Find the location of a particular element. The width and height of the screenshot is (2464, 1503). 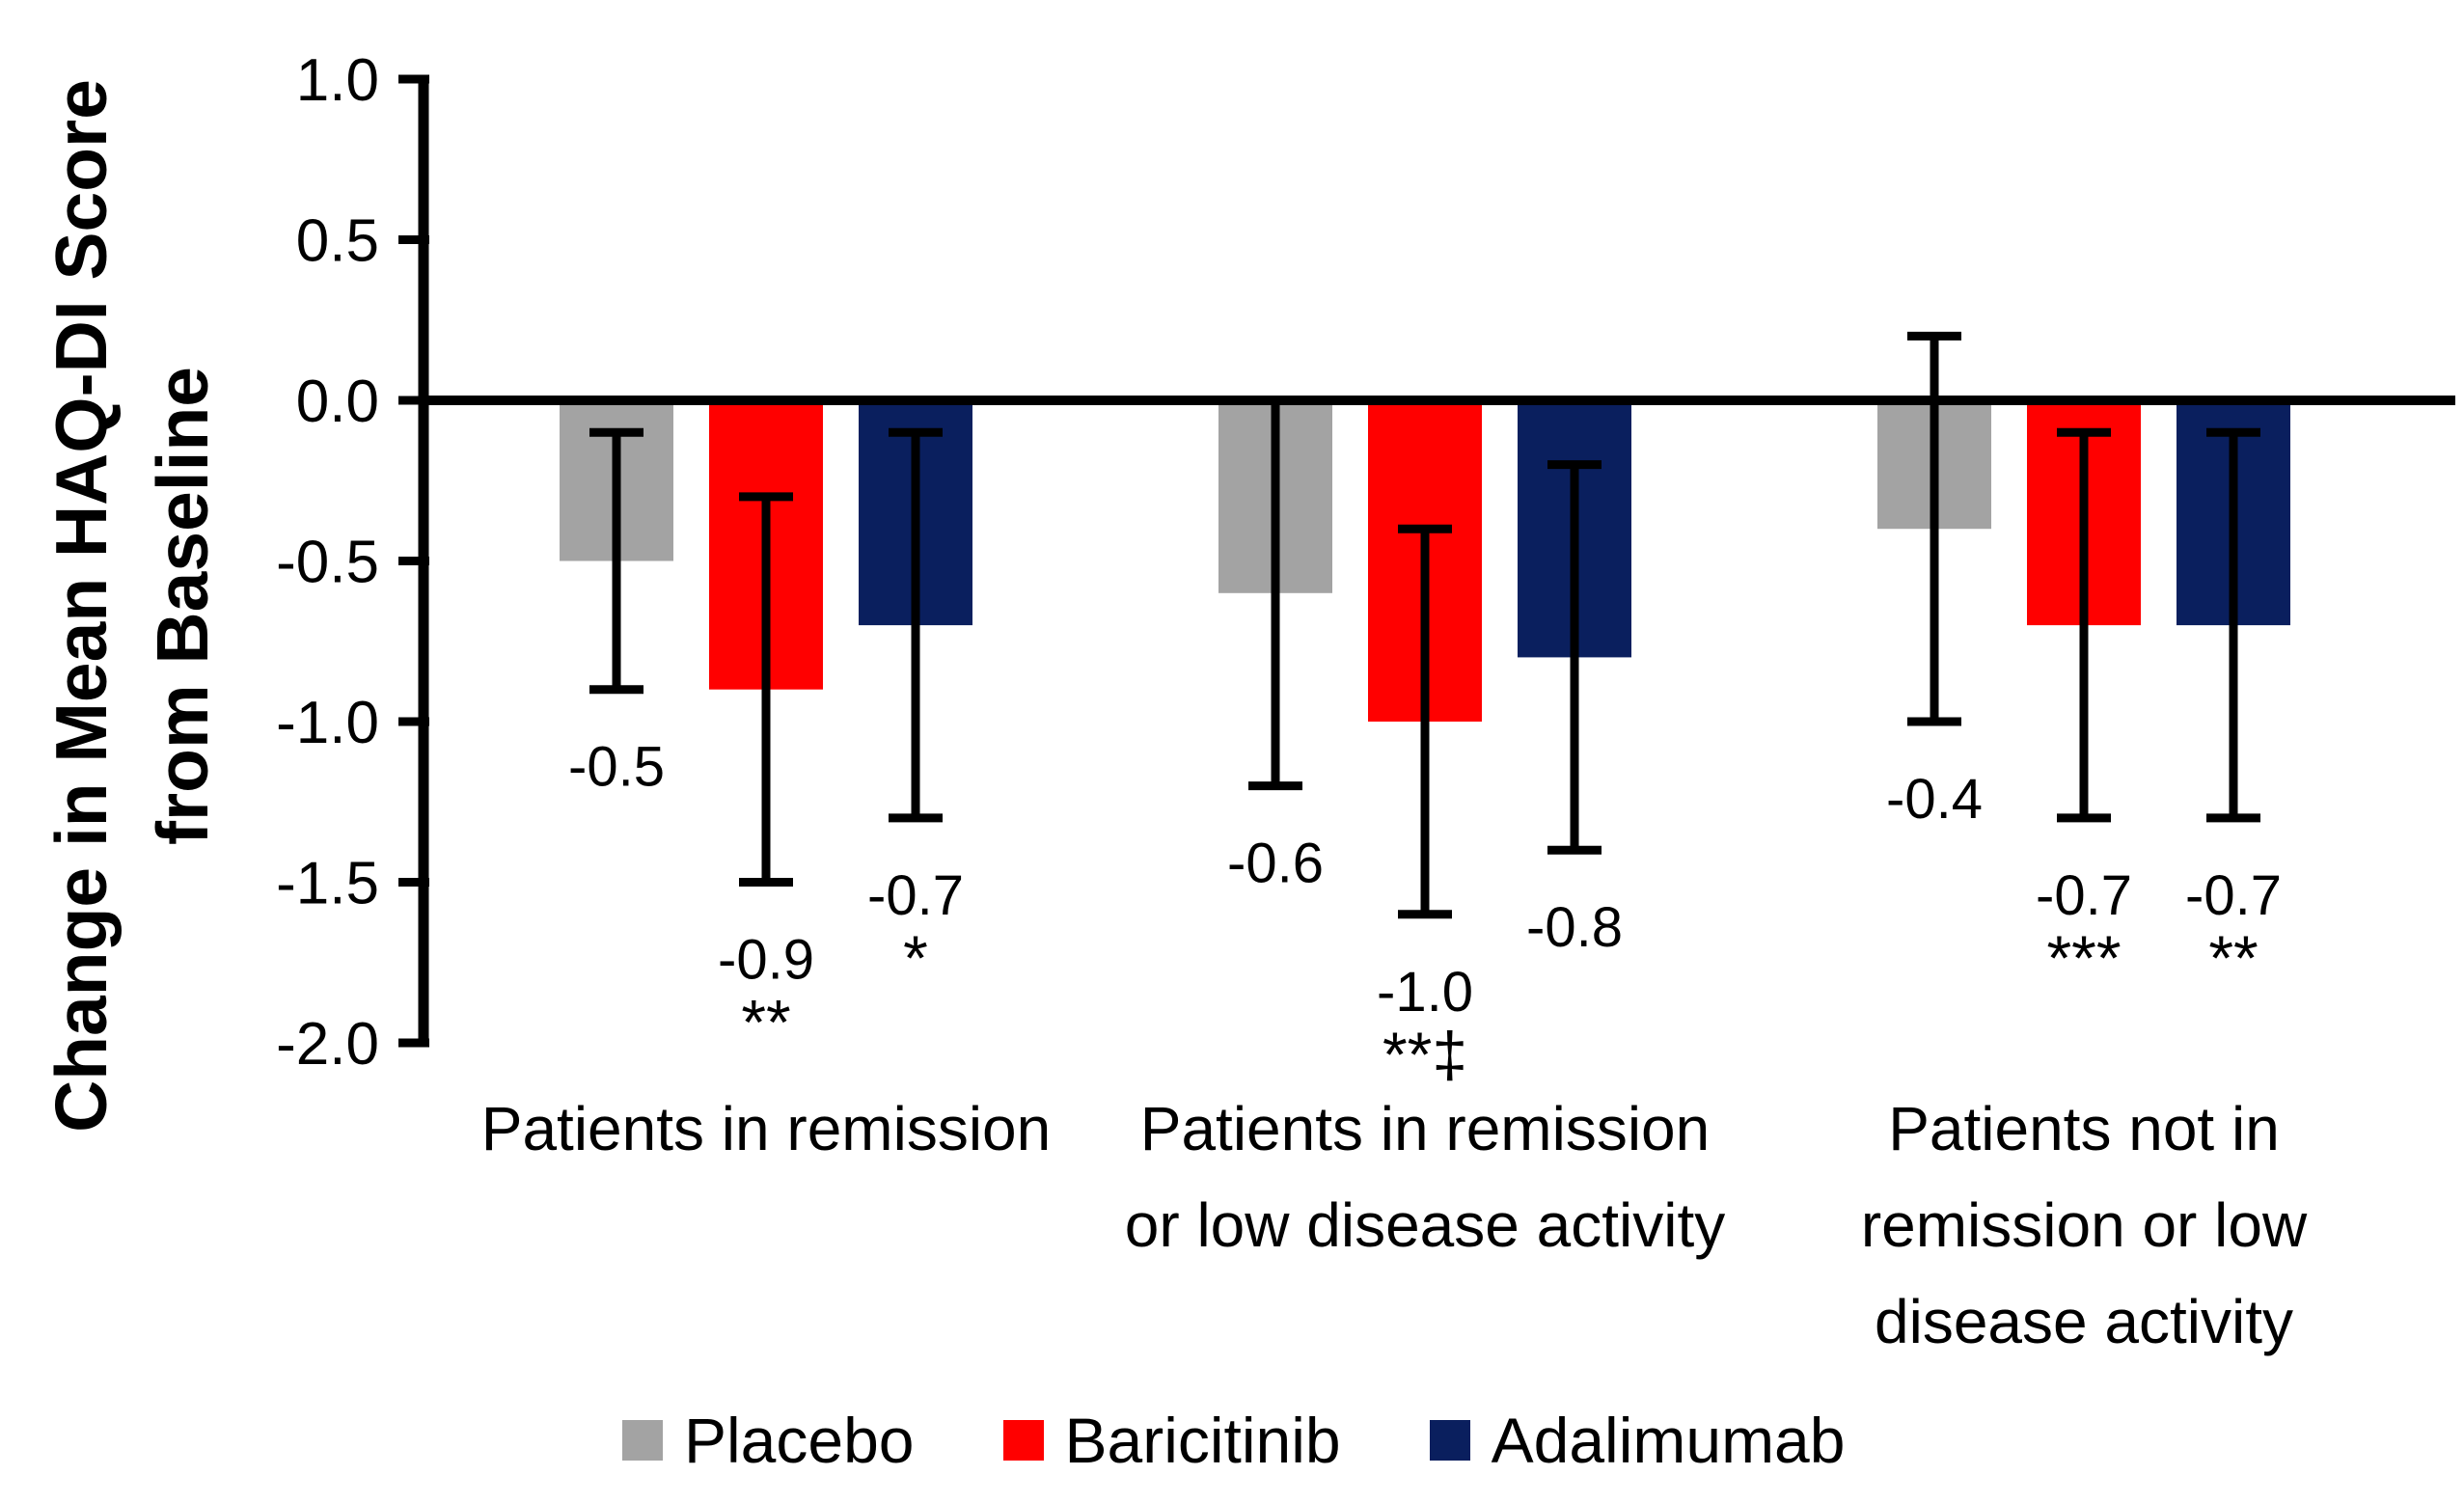

value-label-adalimumab-group1: -0.7 is located at coordinates (915, 896).